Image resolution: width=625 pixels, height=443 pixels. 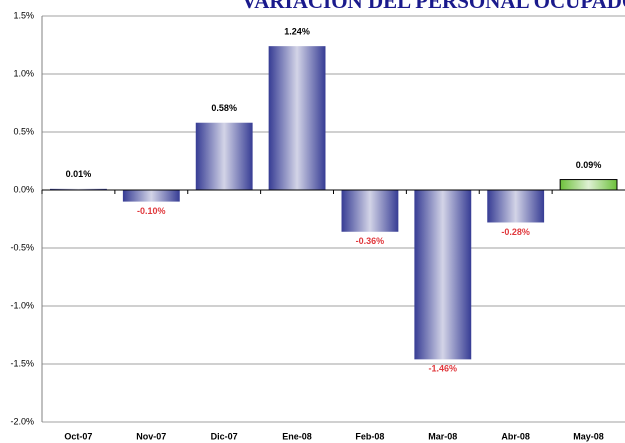 I want to click on value-label: -1.46%, so click(x=443, y=369).